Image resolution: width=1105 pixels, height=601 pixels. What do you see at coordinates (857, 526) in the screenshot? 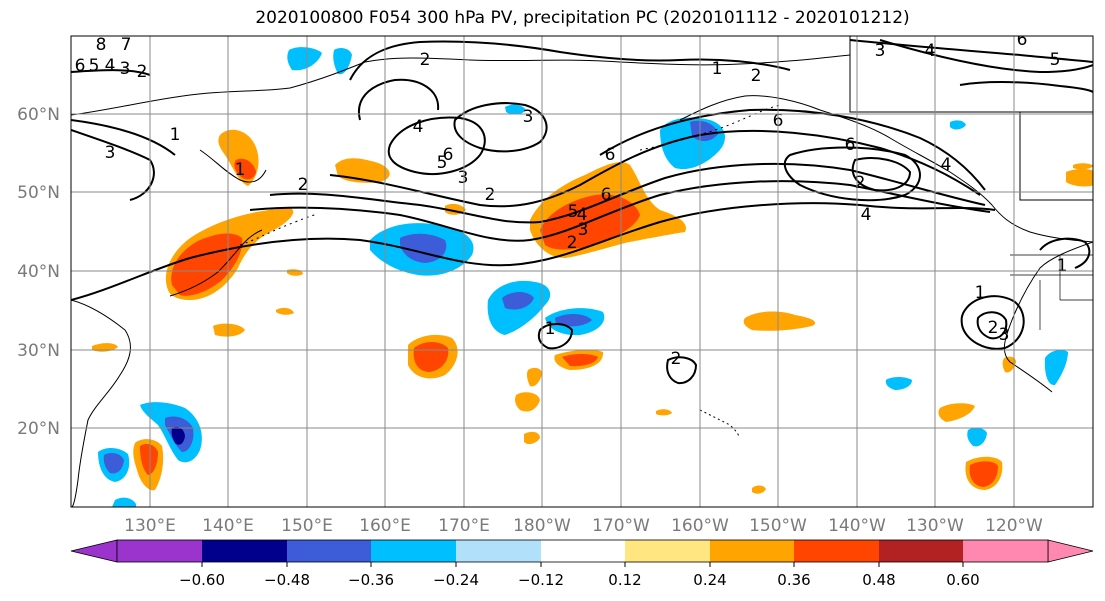
I see `lon-label: 140°W` at bounding box center [857, 526].